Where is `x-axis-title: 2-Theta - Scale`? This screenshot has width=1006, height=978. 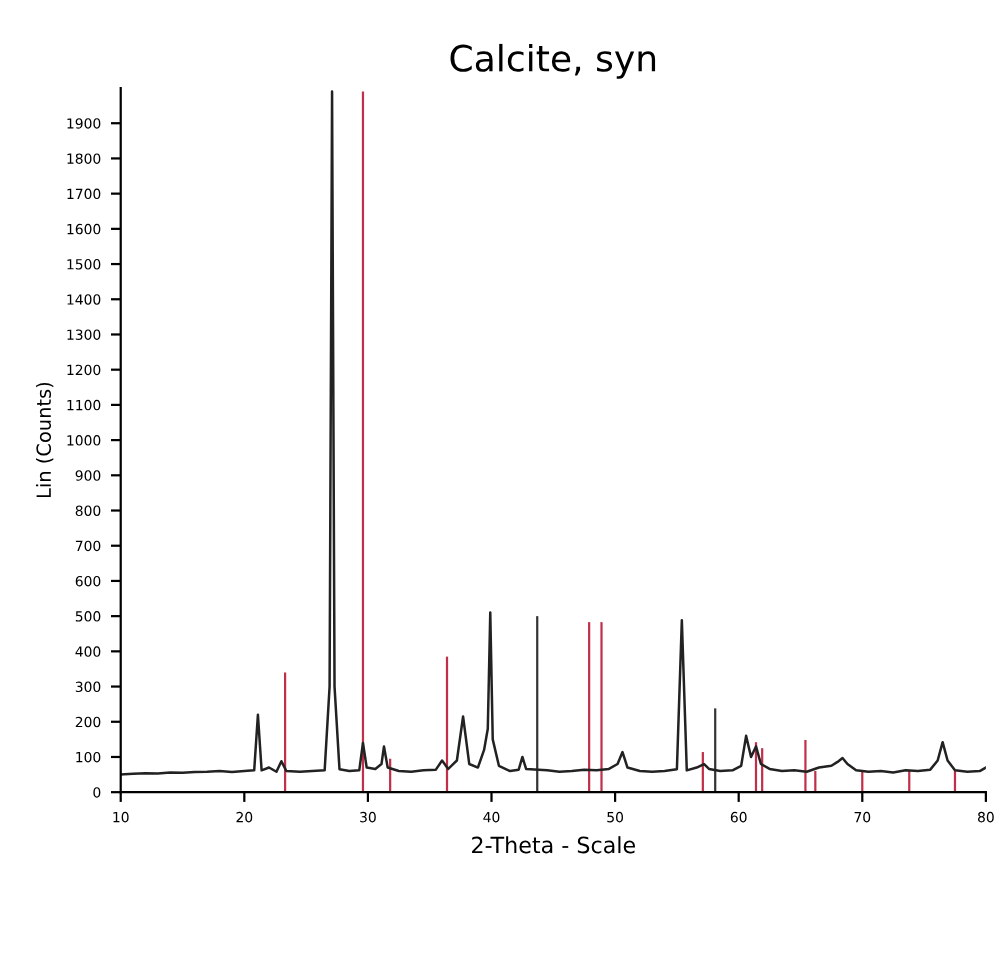 x-axis-title: 2-Theta - Scale is located at coordinates (553, 845).